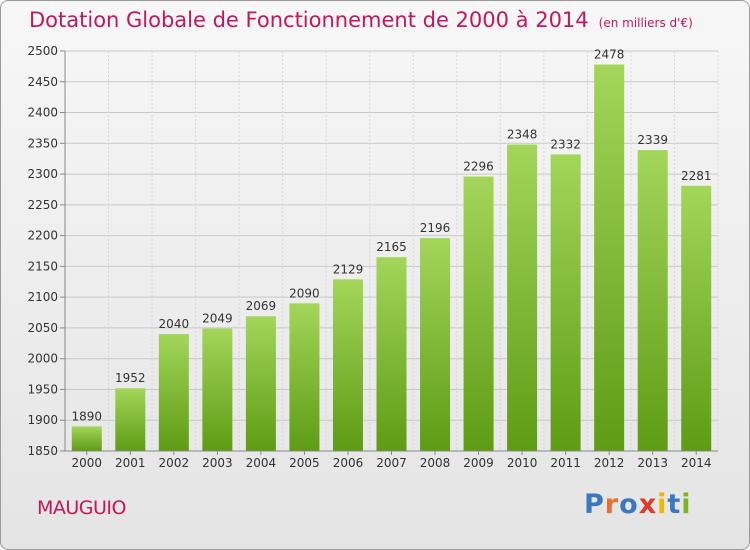 This screenshot has height=550, width=750. What do you see at coordinates (86, 416) in the screenshot?
I see `data-label: 1890` at bounding box center [86, 416].